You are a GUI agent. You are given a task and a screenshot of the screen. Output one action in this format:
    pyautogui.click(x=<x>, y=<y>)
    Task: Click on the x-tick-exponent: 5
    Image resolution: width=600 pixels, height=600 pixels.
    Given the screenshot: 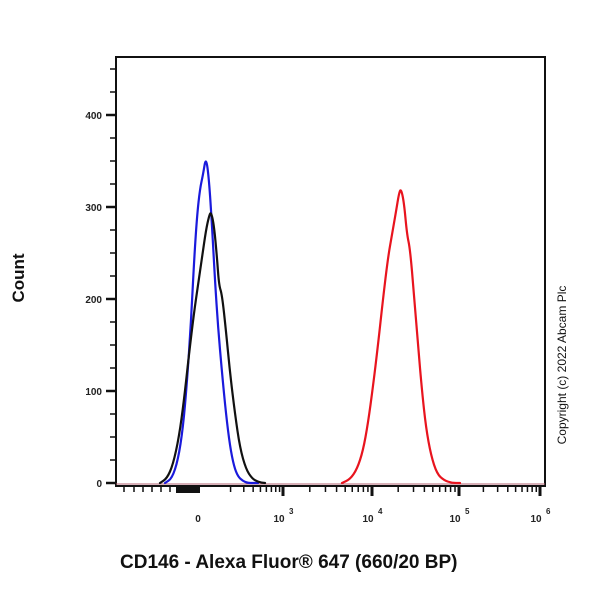 What is the action you would take?
    pyautogui.click(x=467, y=511)
    